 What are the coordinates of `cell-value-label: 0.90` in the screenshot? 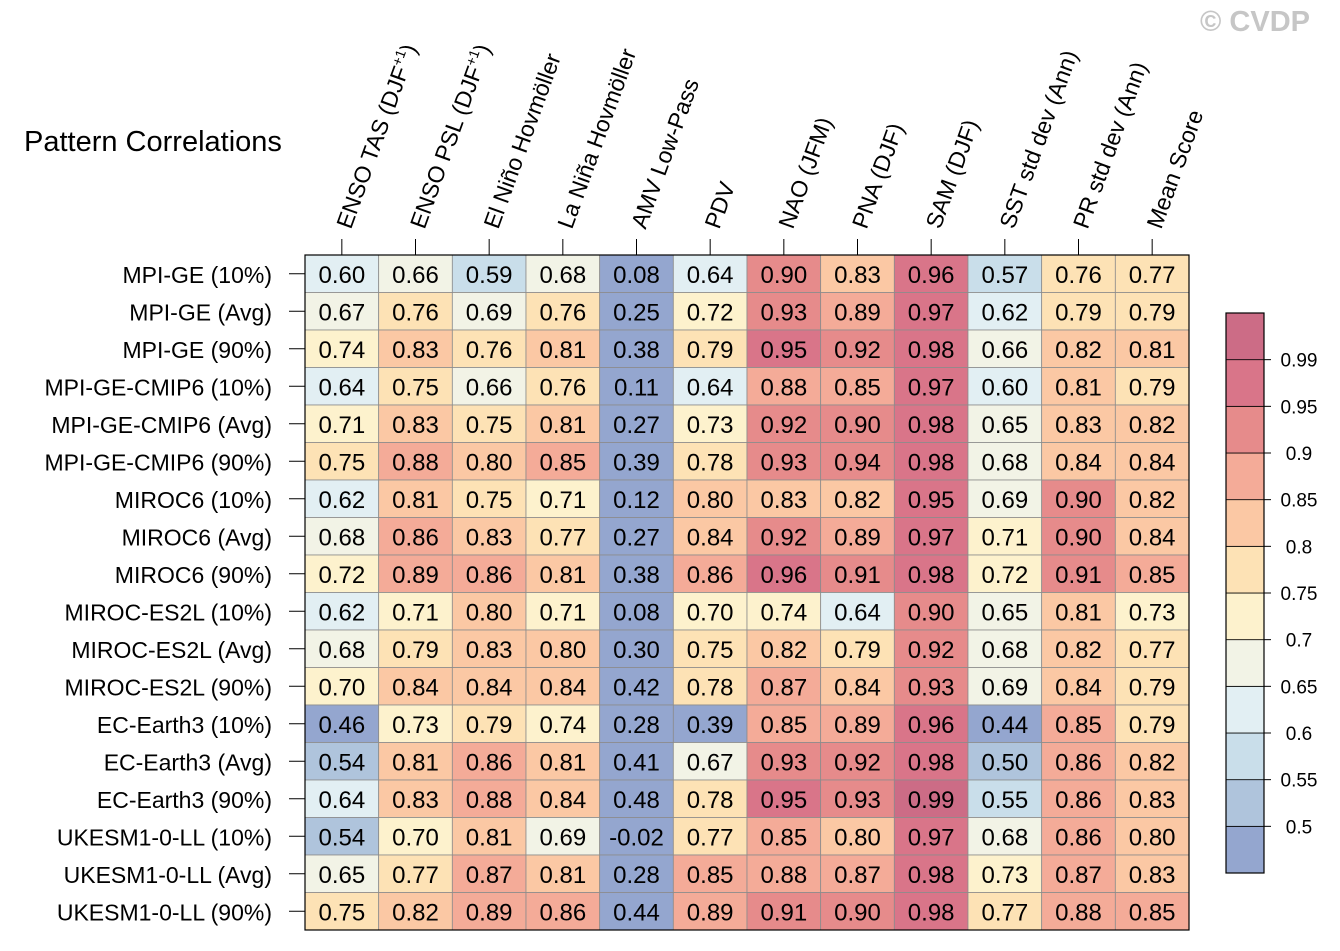 It's located at (931, 612).